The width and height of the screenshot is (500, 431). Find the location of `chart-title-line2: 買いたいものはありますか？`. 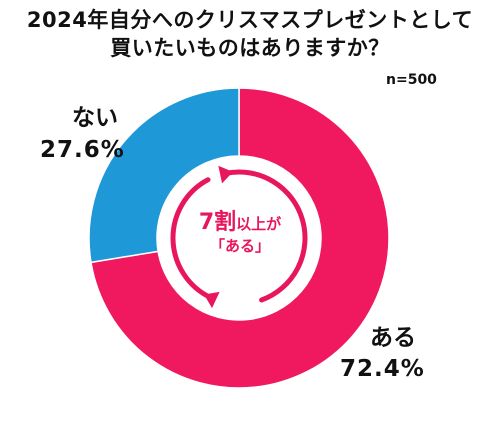

chart-title-line2: 買いたいものはありますか？ is located at coordinates (250, 48).